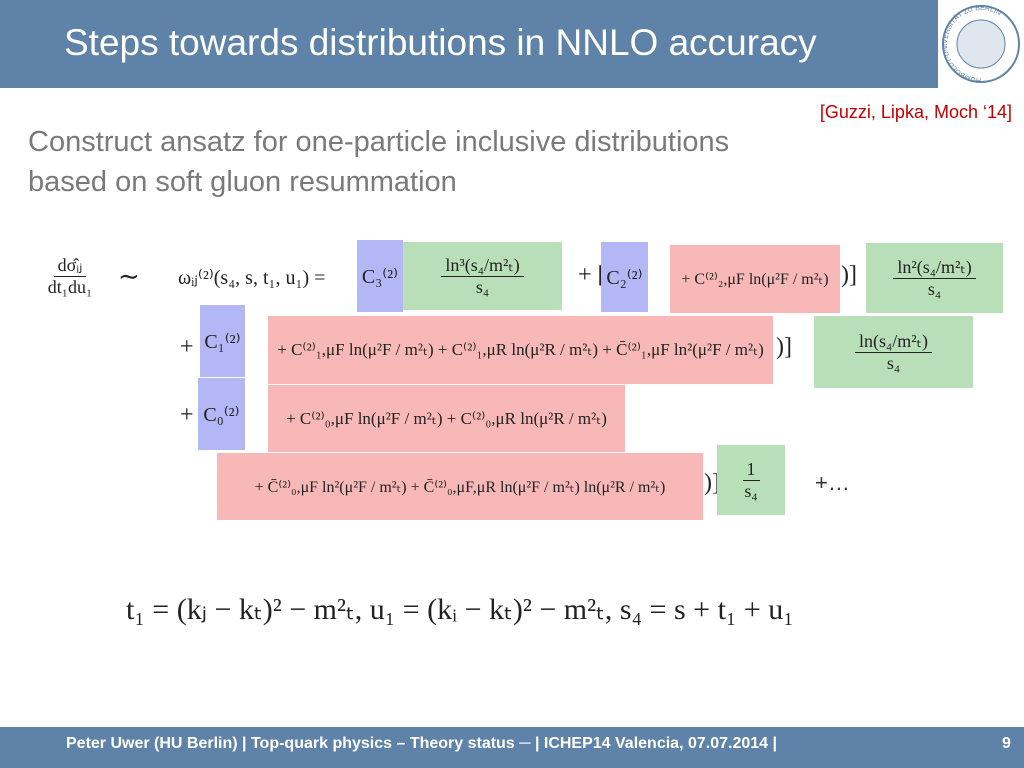  What do you see at coordinates (129, 276) in the screenshot?
I see `sim: ∼` at bounding box center [129, 276].